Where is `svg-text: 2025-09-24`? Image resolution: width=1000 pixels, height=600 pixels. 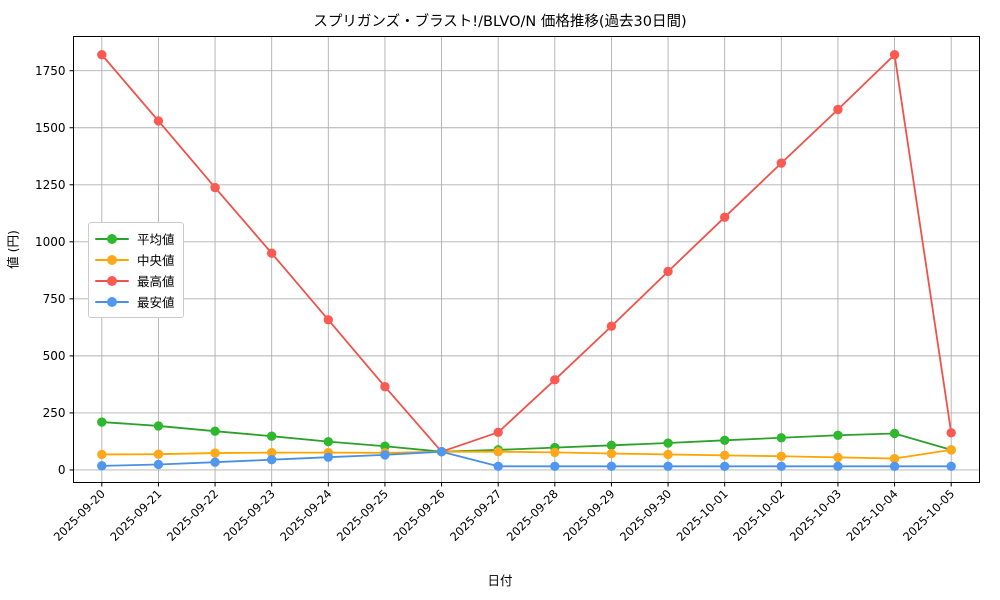
svg-text: 2025-09-24 is located at coordinates (305, 515).